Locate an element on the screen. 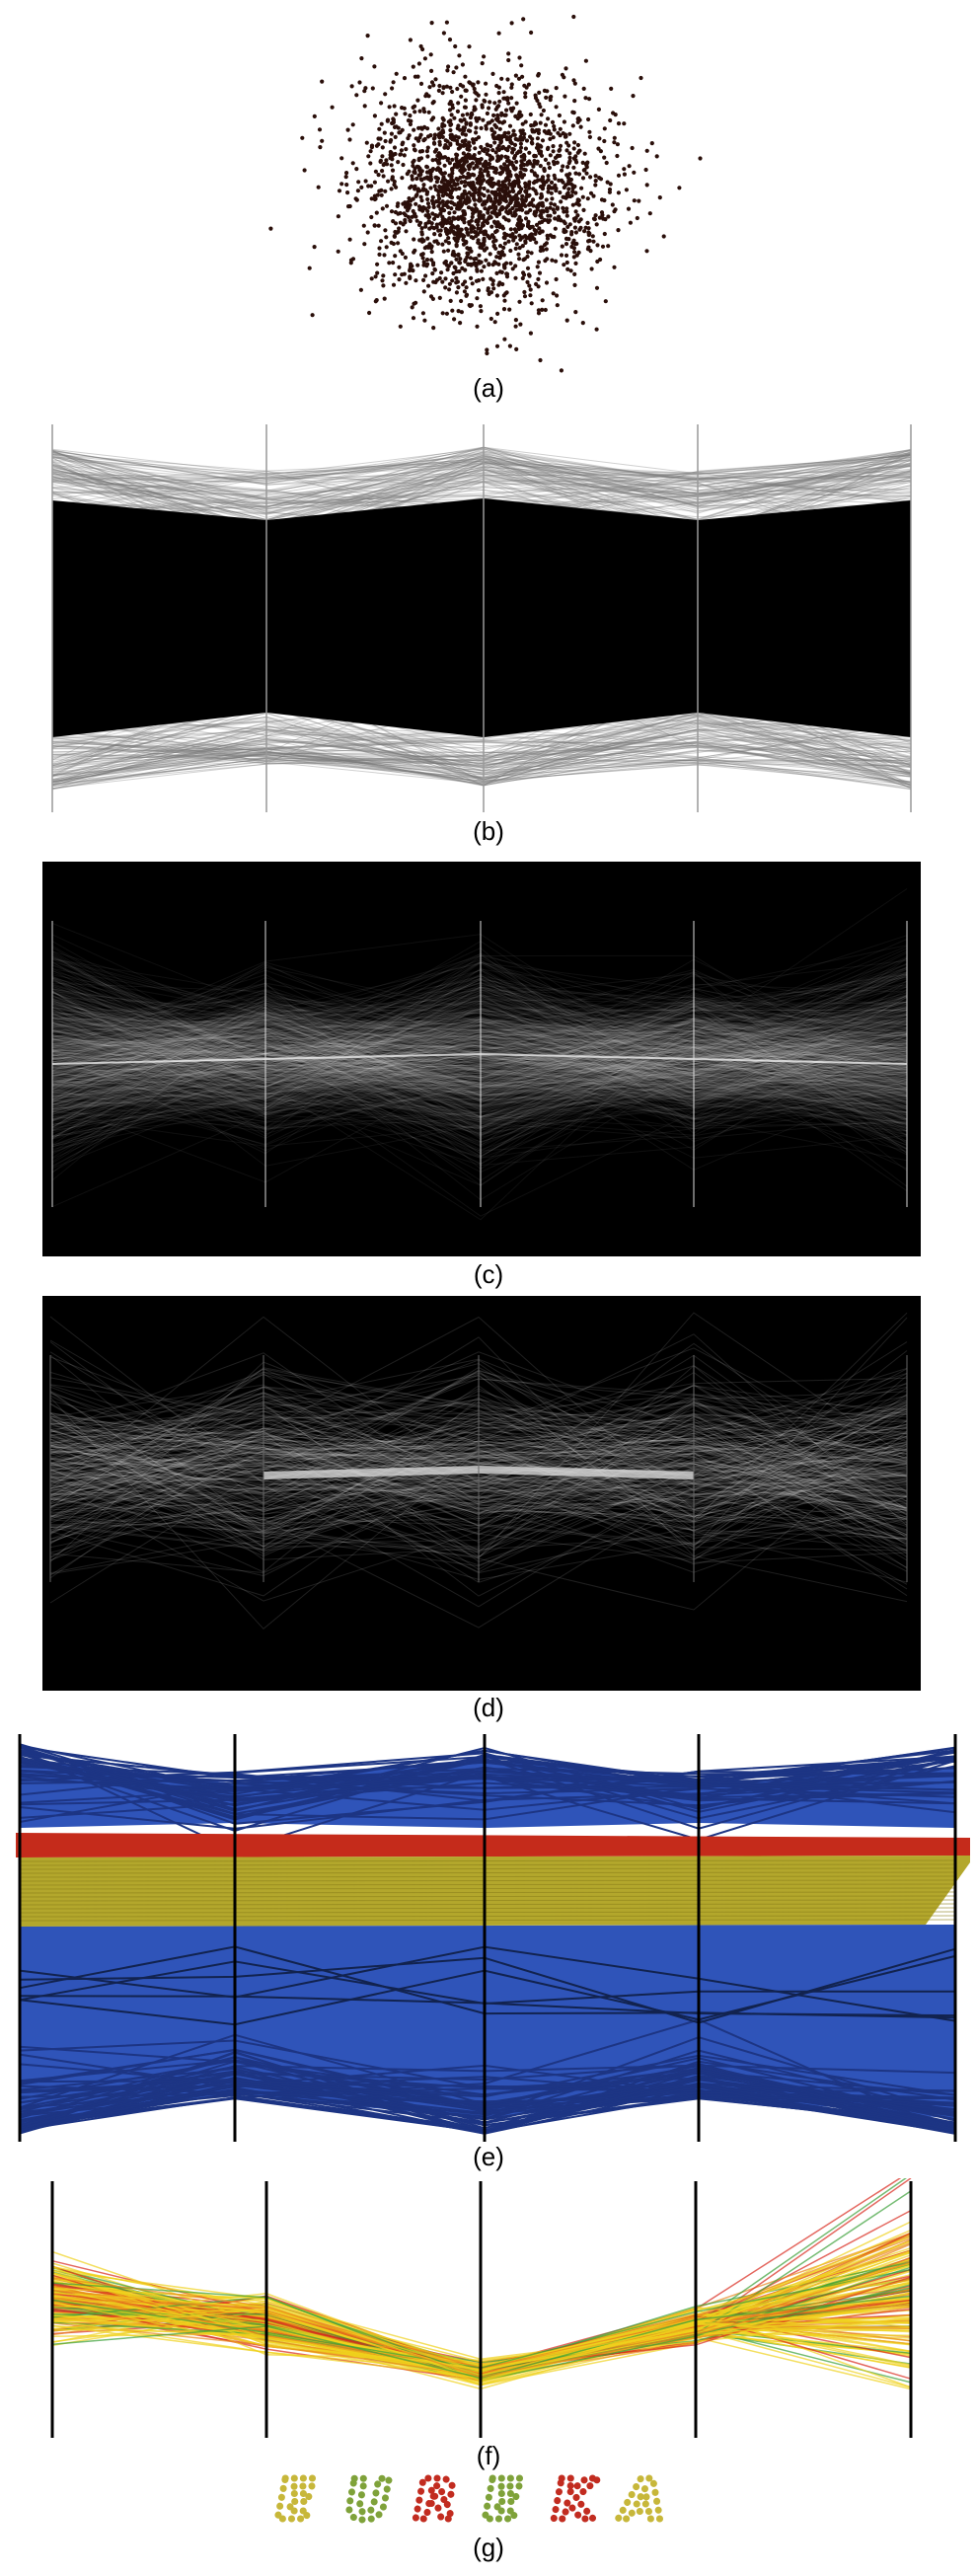 This screenshot has width=977, height=2576. density-line is located at coordinates (479, 1119).